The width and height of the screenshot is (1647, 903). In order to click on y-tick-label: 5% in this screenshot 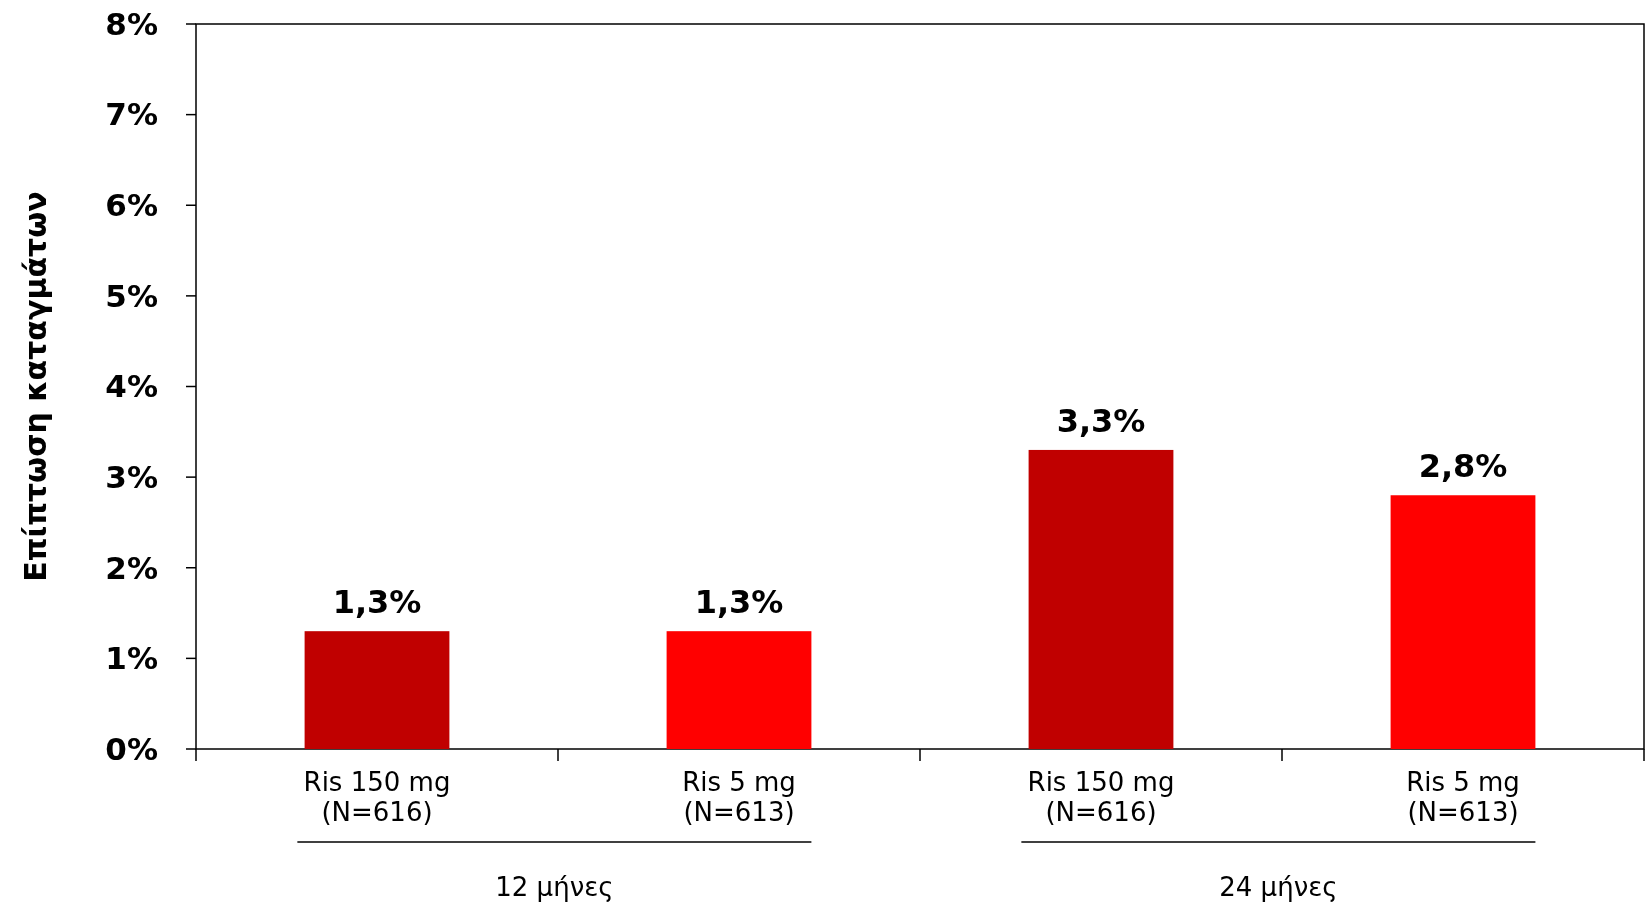, I will do `click(131, 295)`.